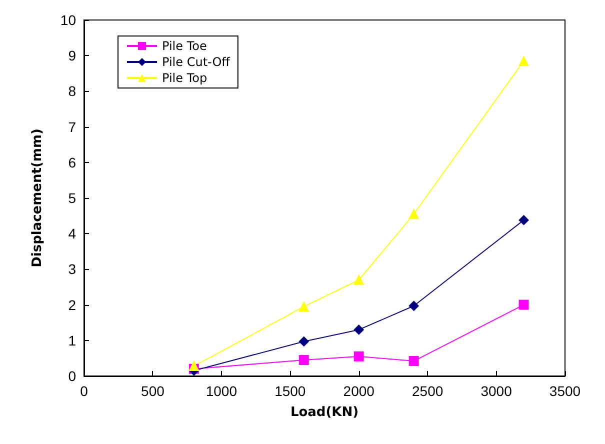 This screenshot has width=605, height=444. What do you see at coordinates (72, 91) in the screenshot?
I see `y-tick-label: 8` at bounding box center [72, 91].